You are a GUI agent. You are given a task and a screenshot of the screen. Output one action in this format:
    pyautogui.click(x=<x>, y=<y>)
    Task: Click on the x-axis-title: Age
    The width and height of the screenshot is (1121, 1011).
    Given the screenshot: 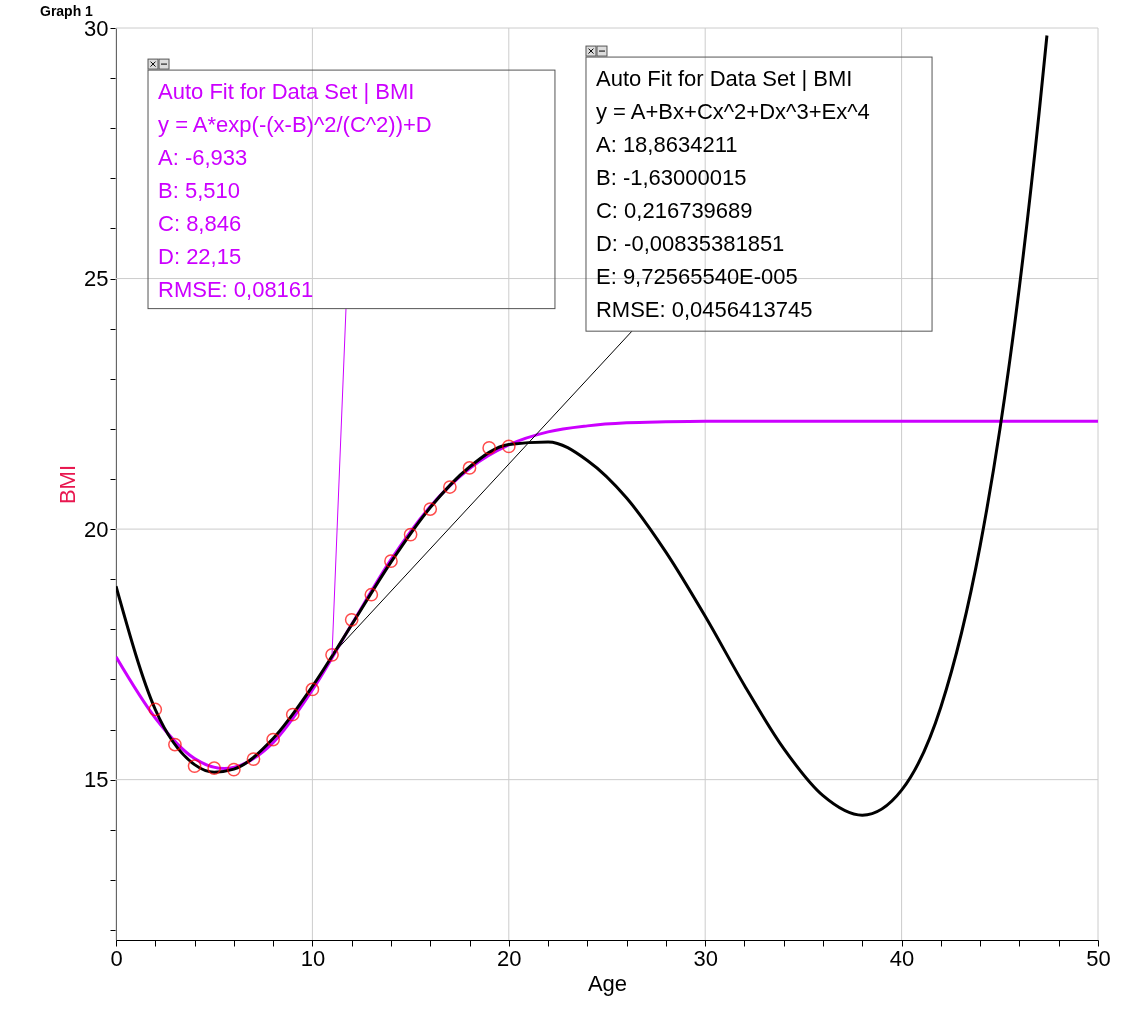 What is the action you would take?
    pyautogui.click(x=607, y=983)
    